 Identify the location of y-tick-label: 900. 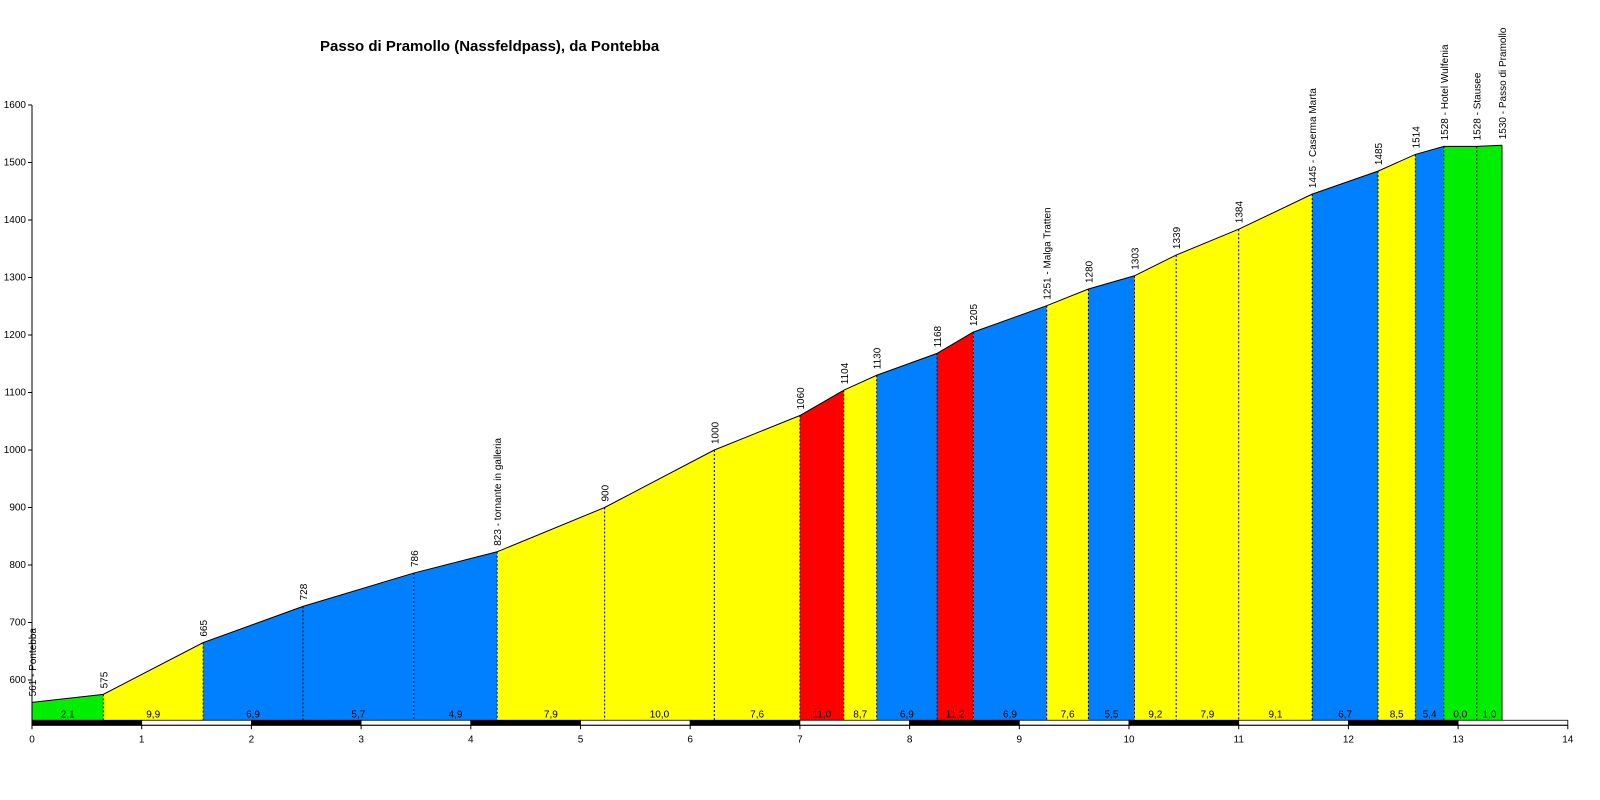
(17, 508).